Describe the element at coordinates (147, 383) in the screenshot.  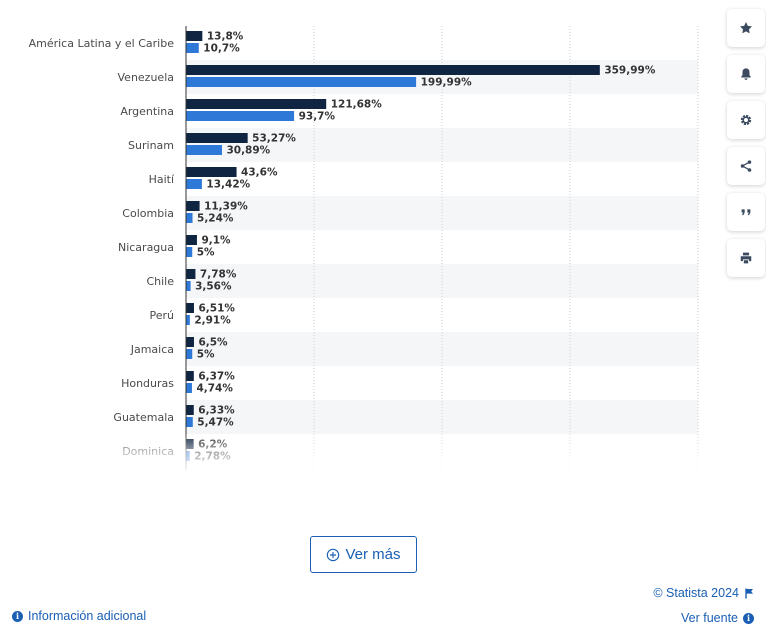
I see `category-label: Honduras` at that location.